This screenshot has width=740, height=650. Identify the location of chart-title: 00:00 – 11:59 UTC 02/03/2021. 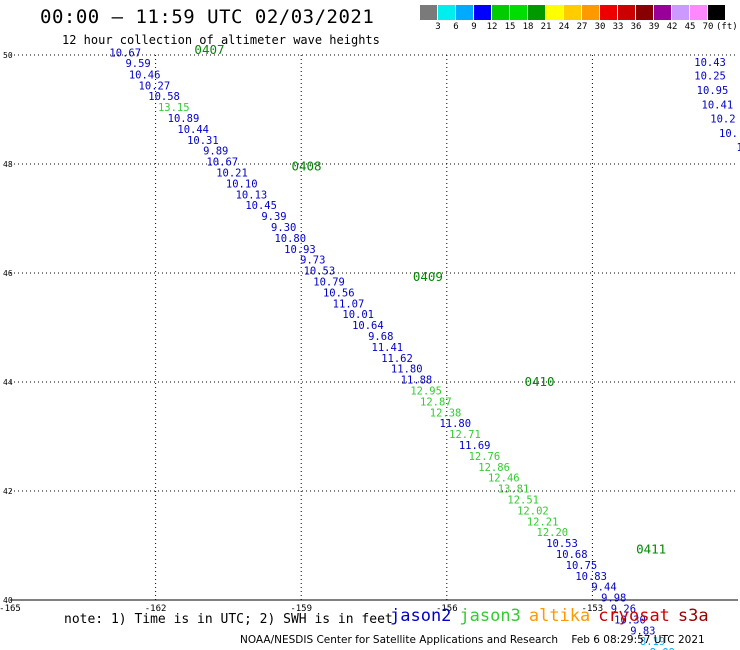
(207, 17).